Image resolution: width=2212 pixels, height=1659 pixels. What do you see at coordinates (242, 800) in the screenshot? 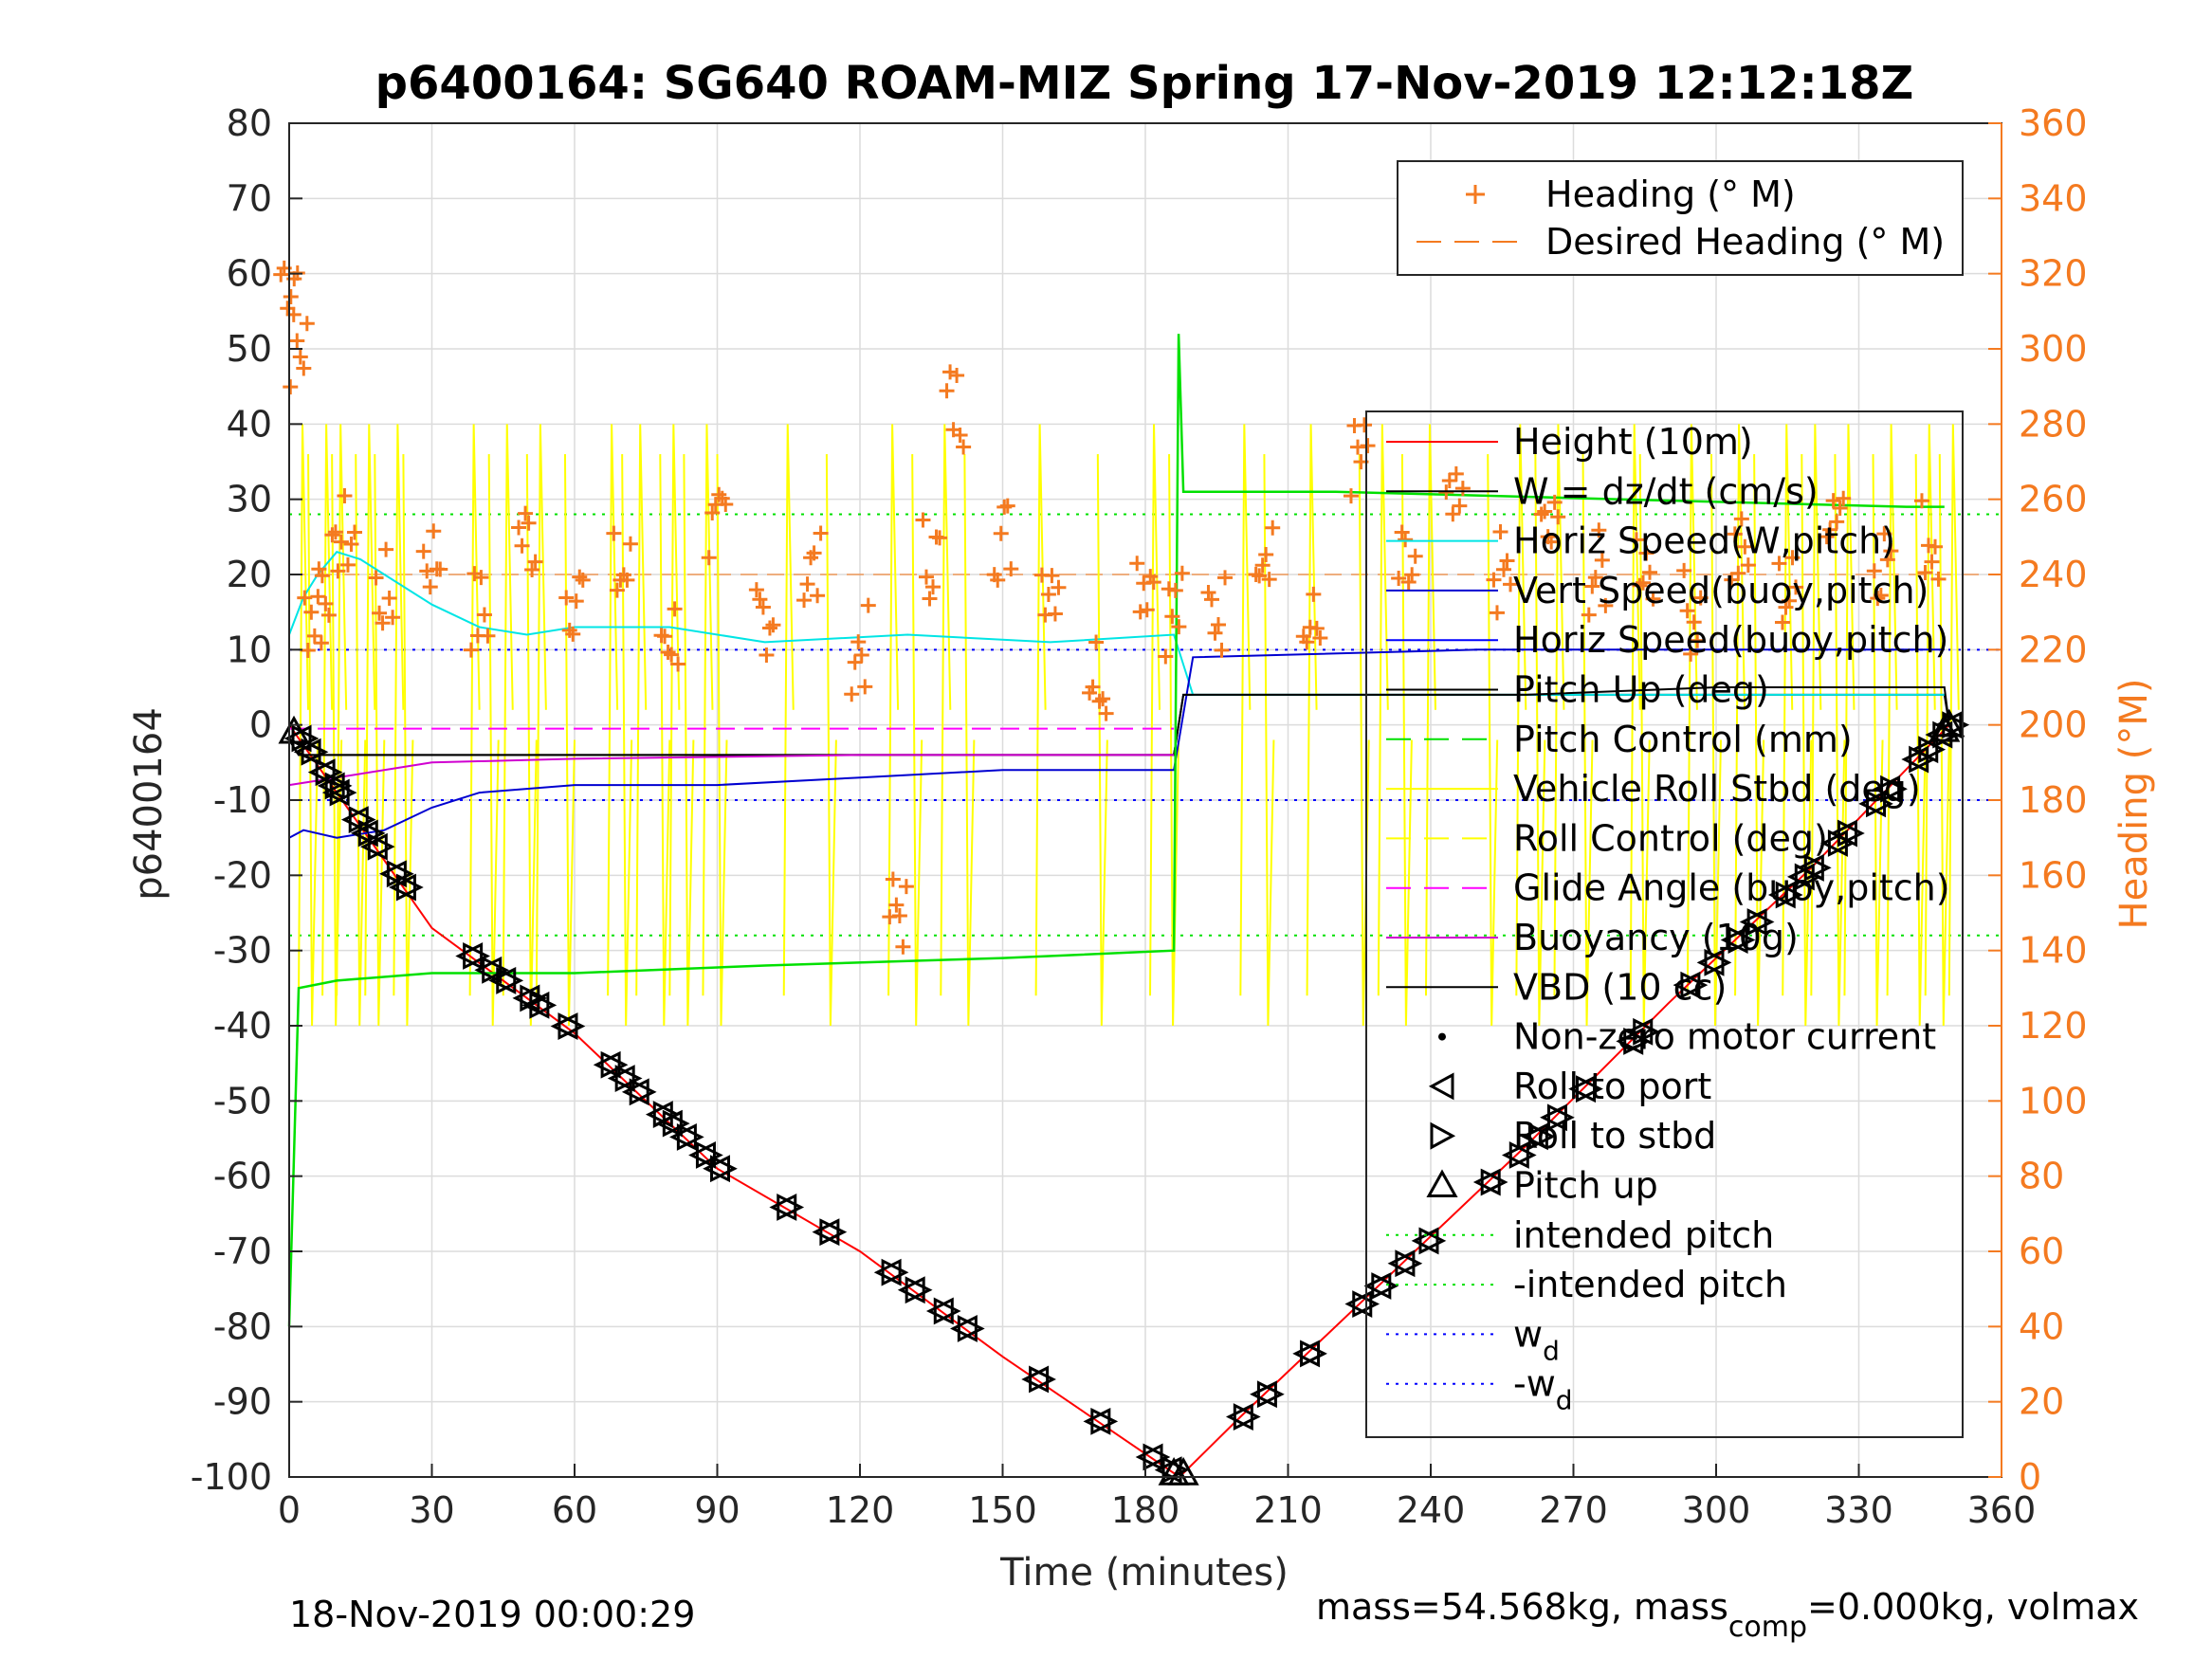
I see `y-tick-label-left: -10` at bounding box center [242, 800].